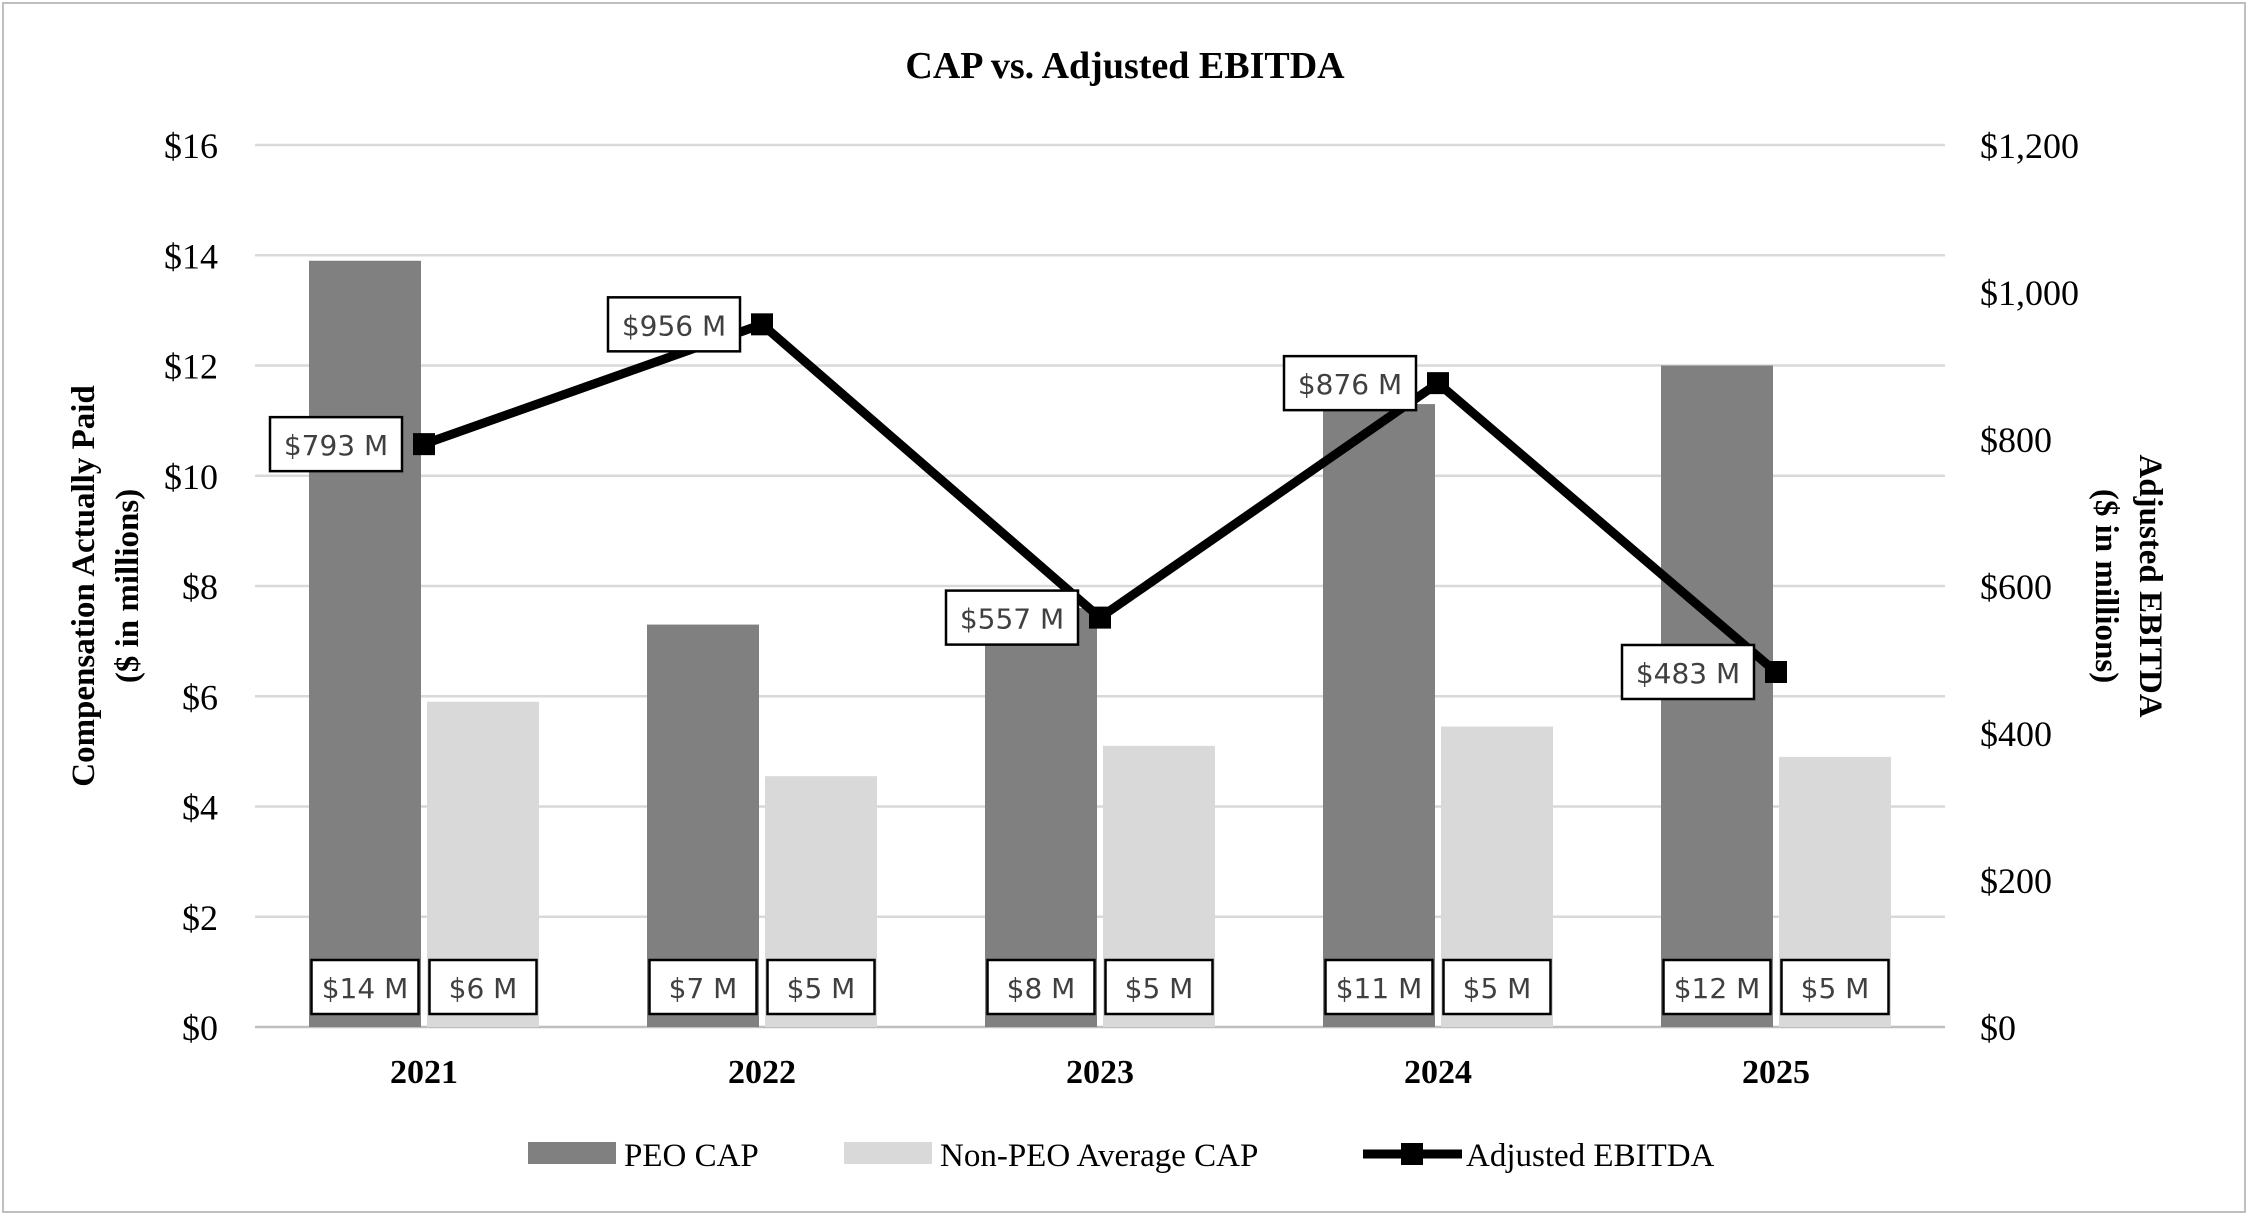  I want to click on left-tick-label: $6, so click(200, 697).